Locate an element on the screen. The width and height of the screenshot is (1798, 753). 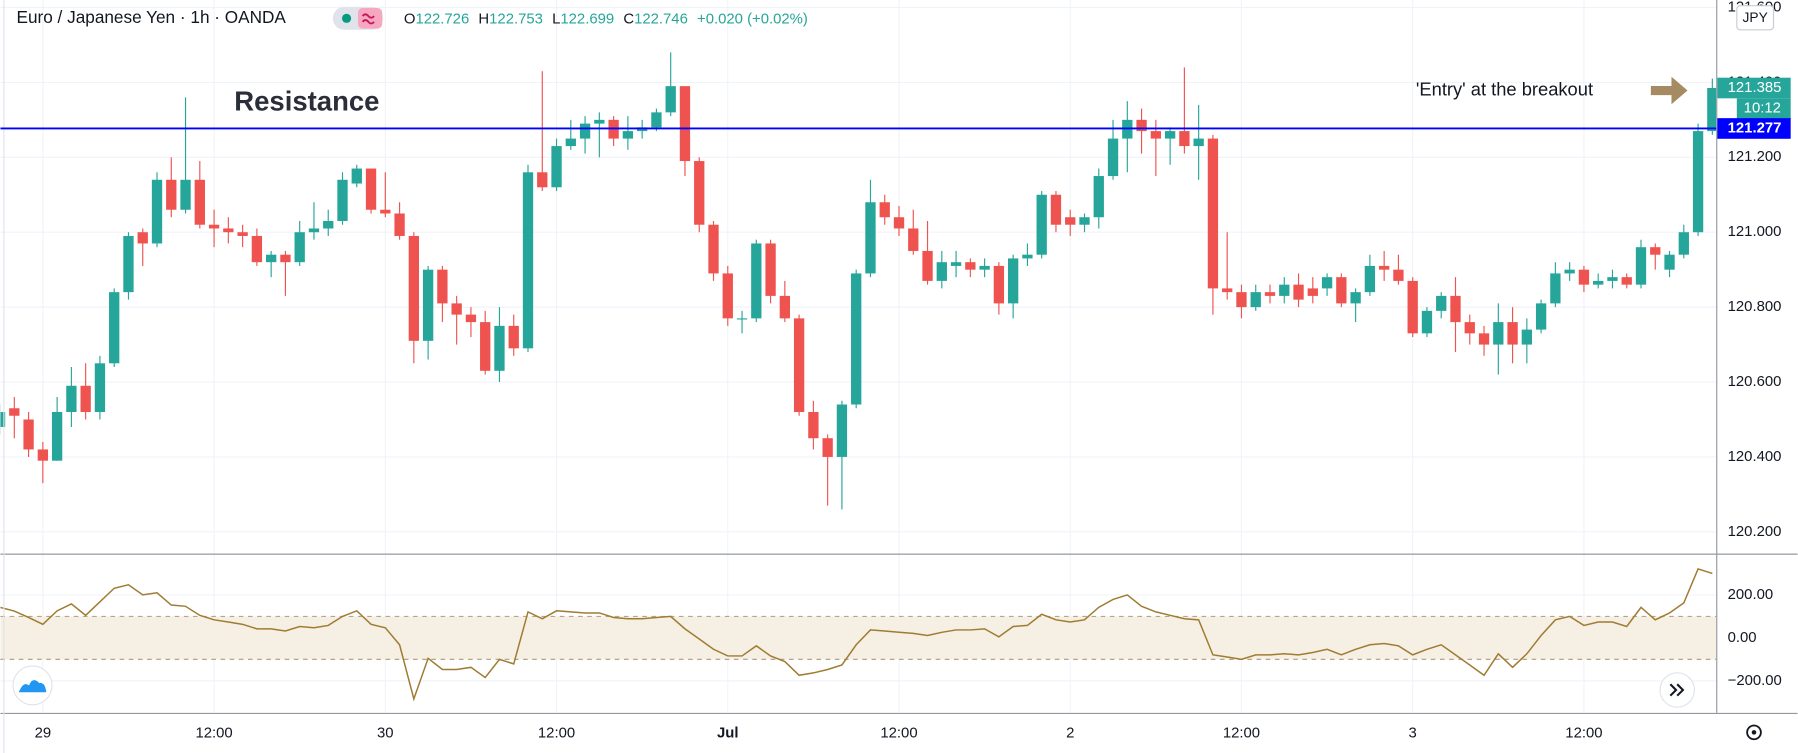
last-price-badge is located at coordinates (1754, 88).